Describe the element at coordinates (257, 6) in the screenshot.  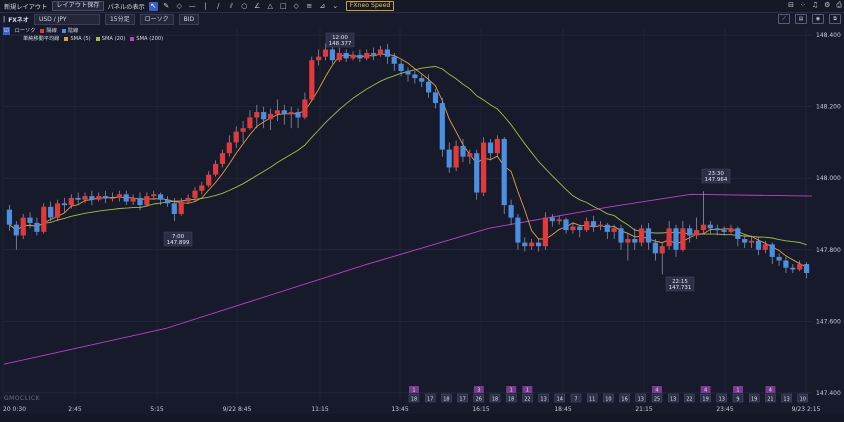
I see `angle-icon: ∠` at that location.